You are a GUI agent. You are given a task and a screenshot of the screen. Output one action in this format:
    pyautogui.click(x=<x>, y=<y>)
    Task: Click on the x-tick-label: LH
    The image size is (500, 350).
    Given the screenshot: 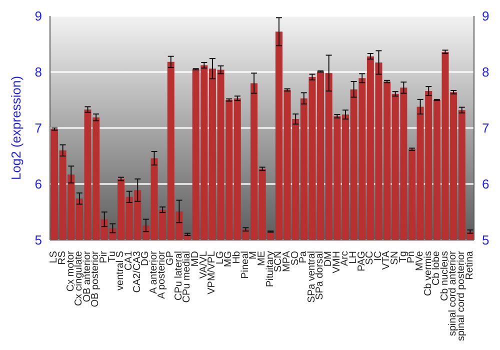 What is the action you would take?
    pyautogui.click(x=353, y=257)
    